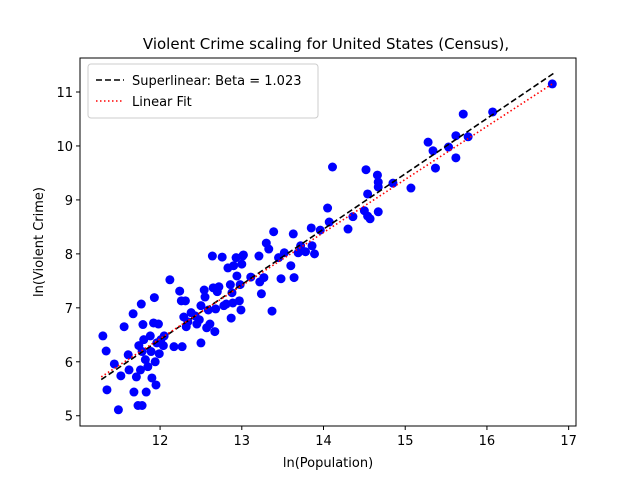 Image resolution: width=640 pixels, height=484 pixels. Describe the element at coordinates (69, 309) in the screenshot. I see `y-tick-label: 7` at that location.